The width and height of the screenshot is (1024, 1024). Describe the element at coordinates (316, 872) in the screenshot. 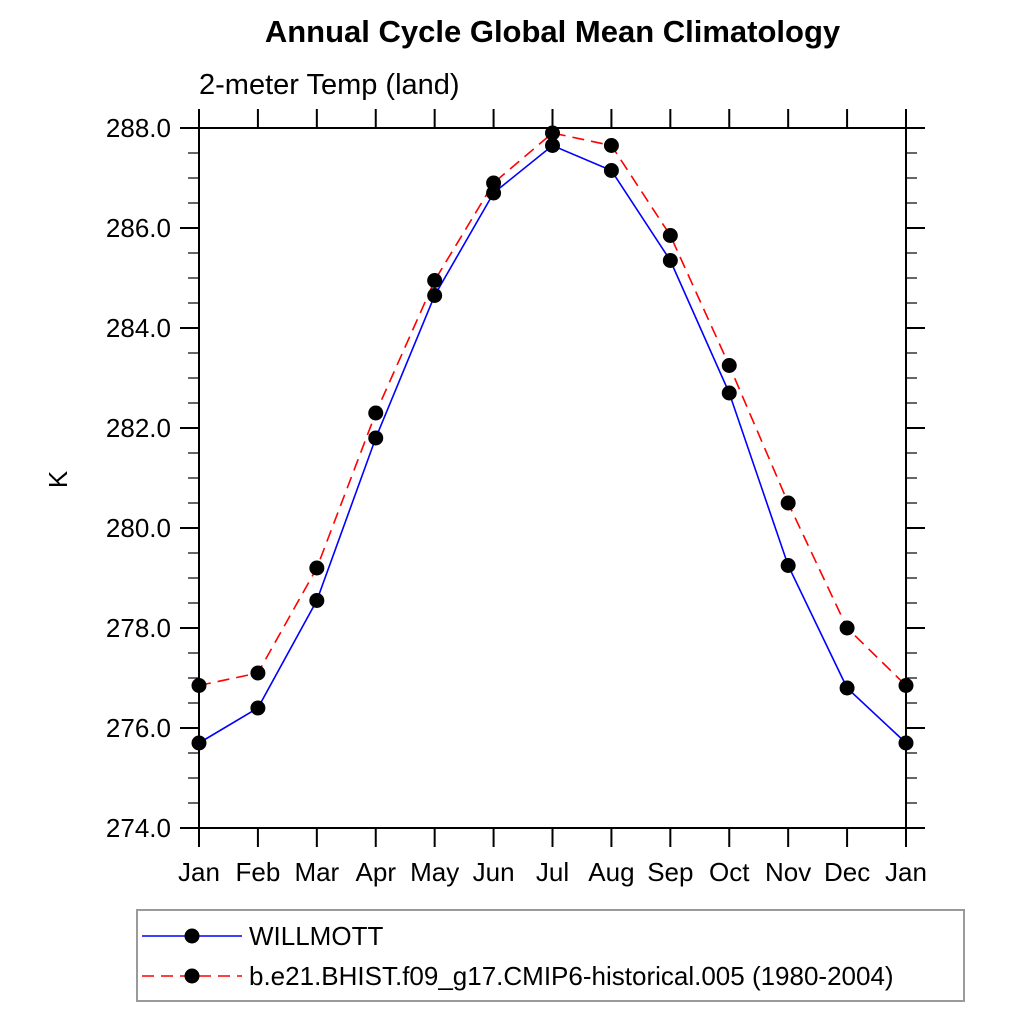

I see `x-axis-tick-label: Mar` at that location.